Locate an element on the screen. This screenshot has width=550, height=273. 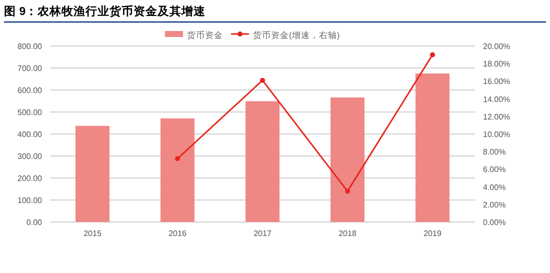
y2-tick-label: 8.00% is located at coordinates (494, 152).